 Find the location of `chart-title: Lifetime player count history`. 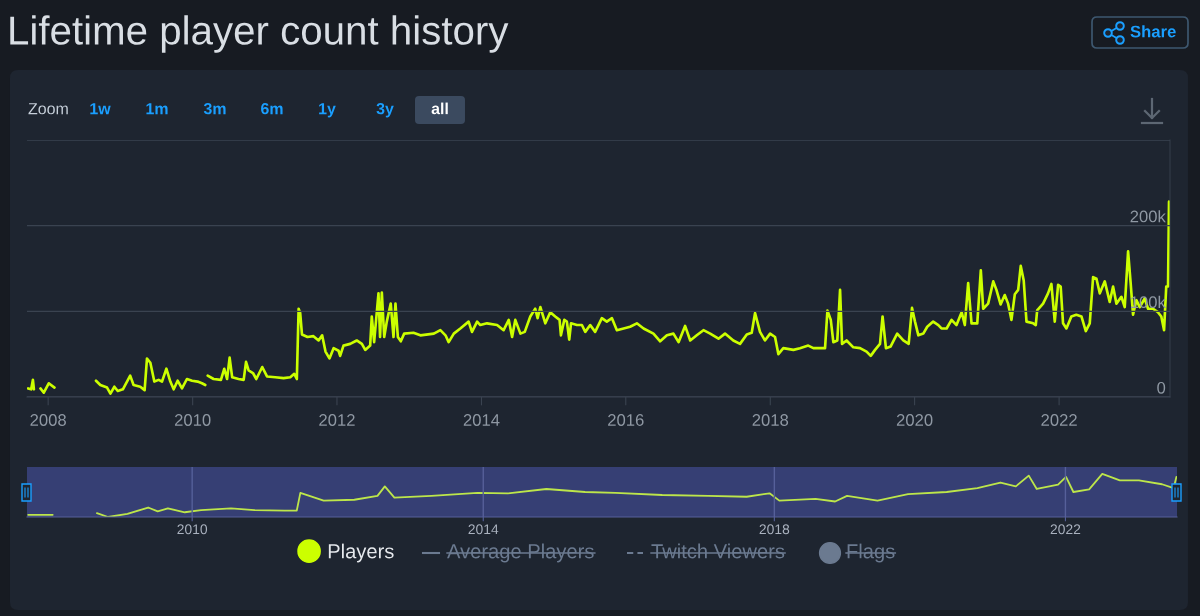

chart-title: Lifetime player count history is located at coordinates (259, 34).